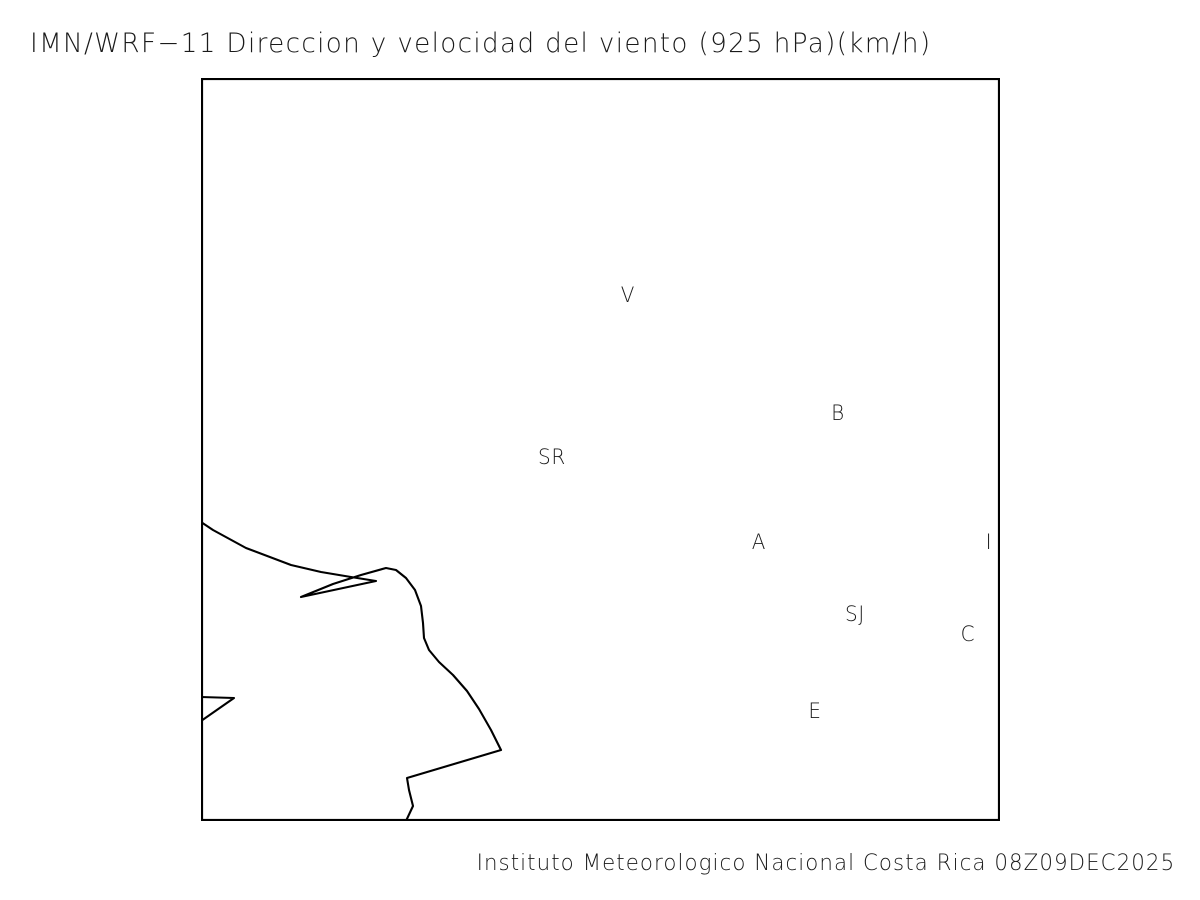 The image size is (1200, 900). What do you see at coordinates (628, 295) in the screenshot?
I see `station-label-v: V` at bounding box center [628, 295].